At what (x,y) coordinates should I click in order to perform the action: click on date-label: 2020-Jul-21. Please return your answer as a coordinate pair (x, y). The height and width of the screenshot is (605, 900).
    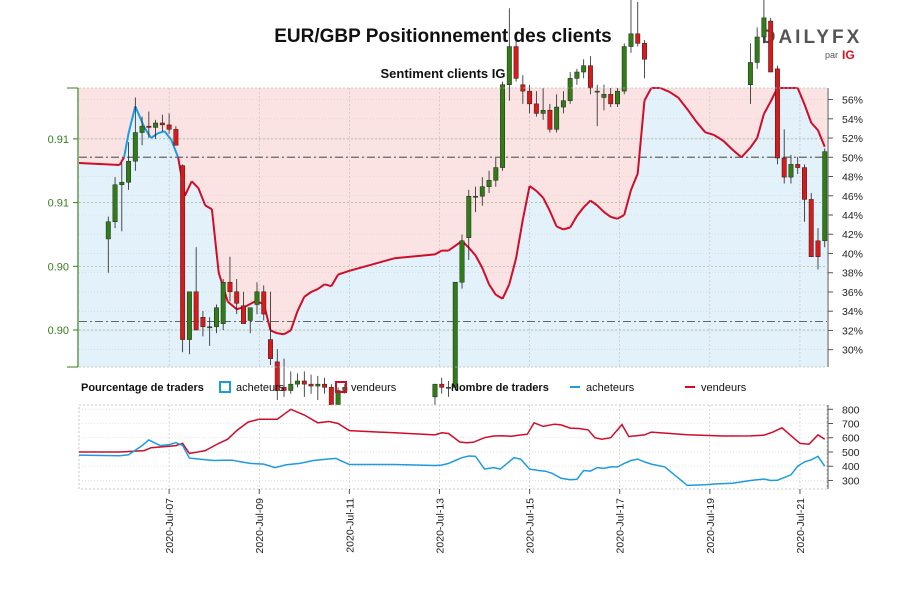
    Looking at the image, I should click on (801, 526).